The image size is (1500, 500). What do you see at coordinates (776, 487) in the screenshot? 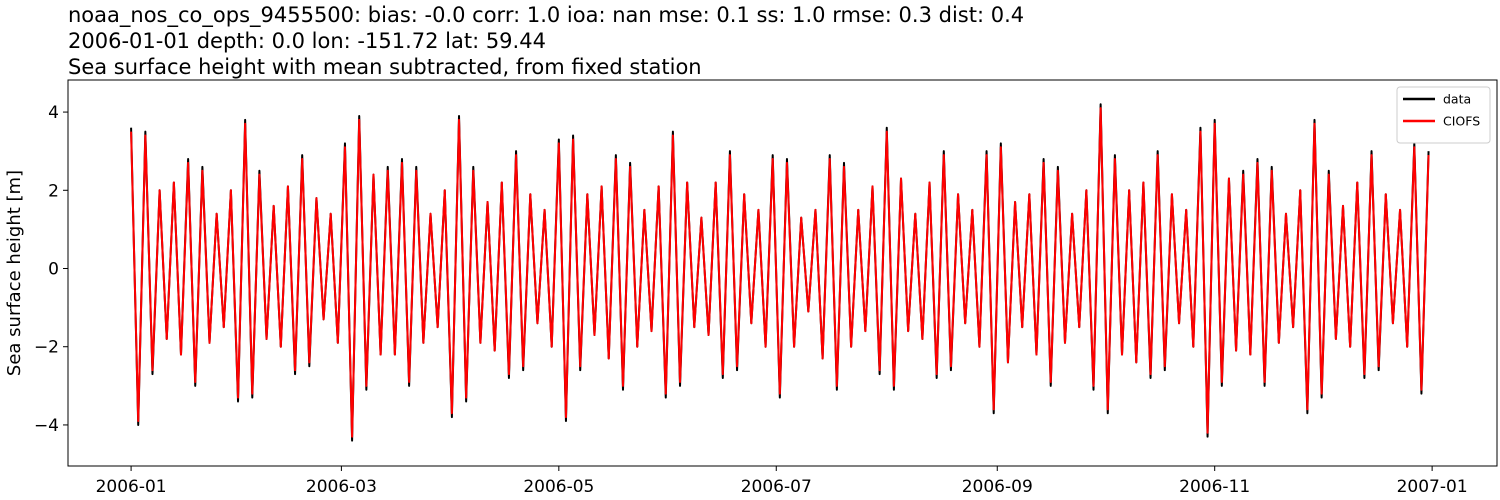
I see `x-tick-label: 2006-07` at bounding box center [776, 487].